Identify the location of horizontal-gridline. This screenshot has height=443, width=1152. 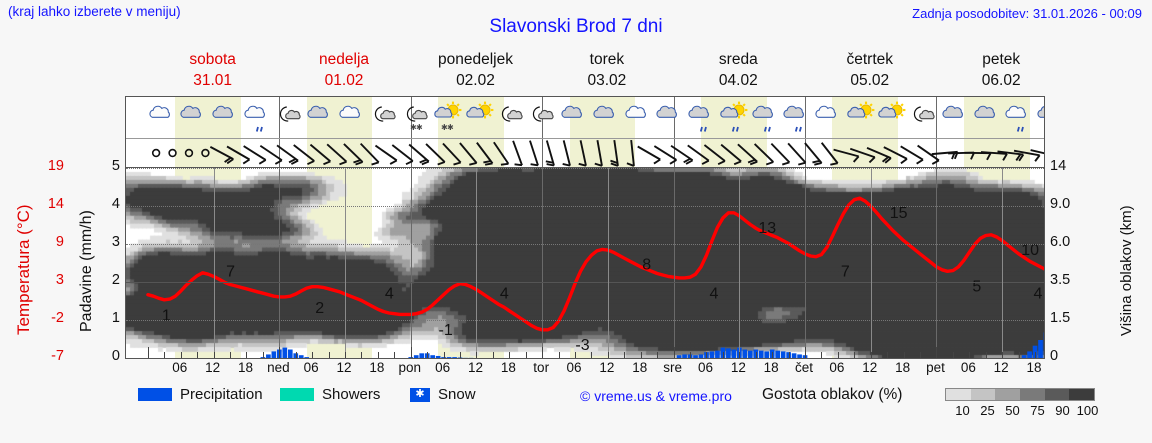
(585, 320).